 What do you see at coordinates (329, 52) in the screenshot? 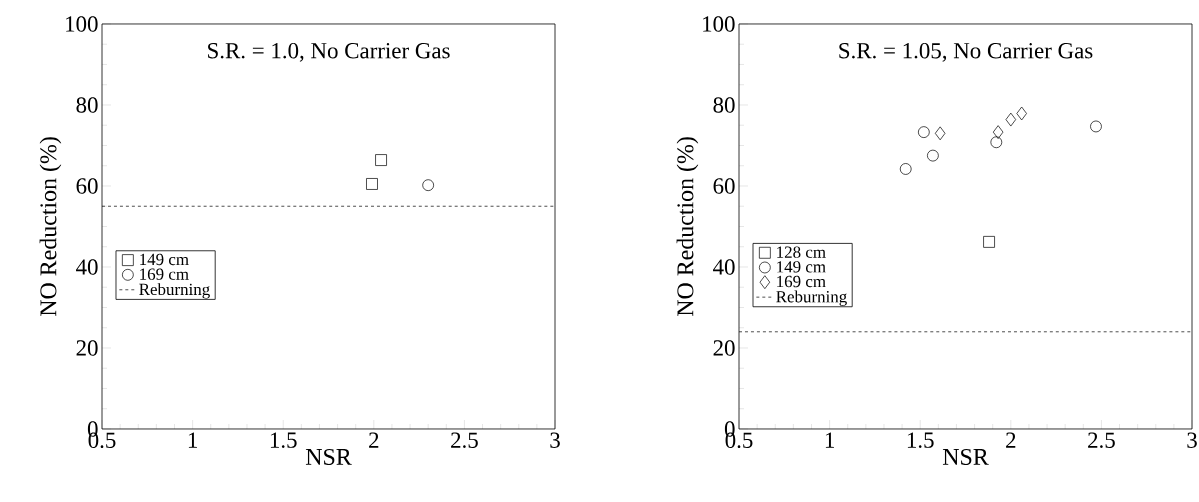
I see `text: S.R. = 1.0, No Carrier Gas` at bounding box center [329, 52].